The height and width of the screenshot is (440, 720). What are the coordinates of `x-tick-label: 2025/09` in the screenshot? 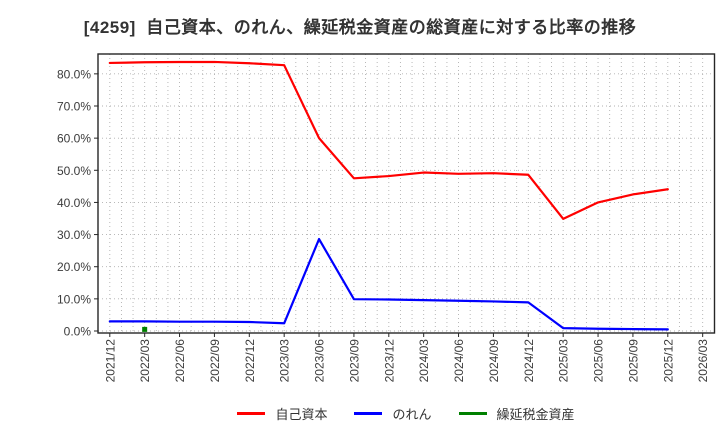 It's located at (633, 361).